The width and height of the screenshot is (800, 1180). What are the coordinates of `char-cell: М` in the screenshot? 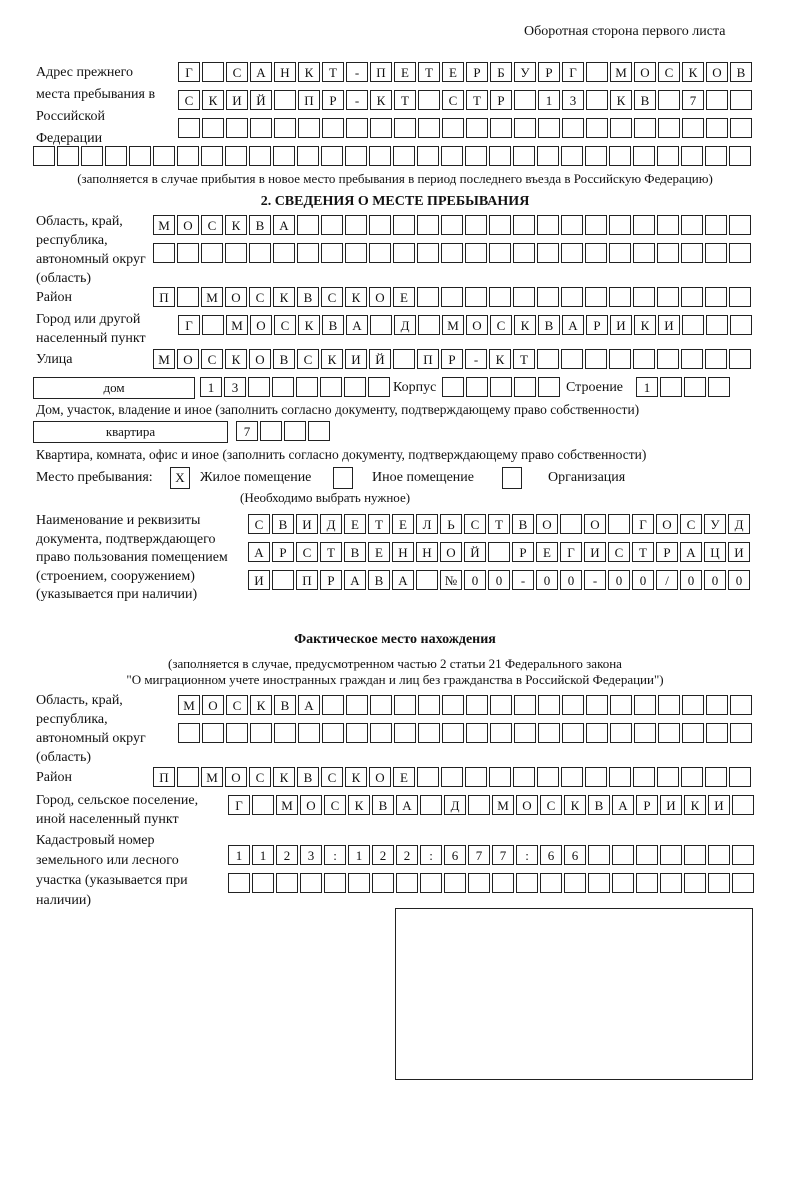 It's located at (212, 297).